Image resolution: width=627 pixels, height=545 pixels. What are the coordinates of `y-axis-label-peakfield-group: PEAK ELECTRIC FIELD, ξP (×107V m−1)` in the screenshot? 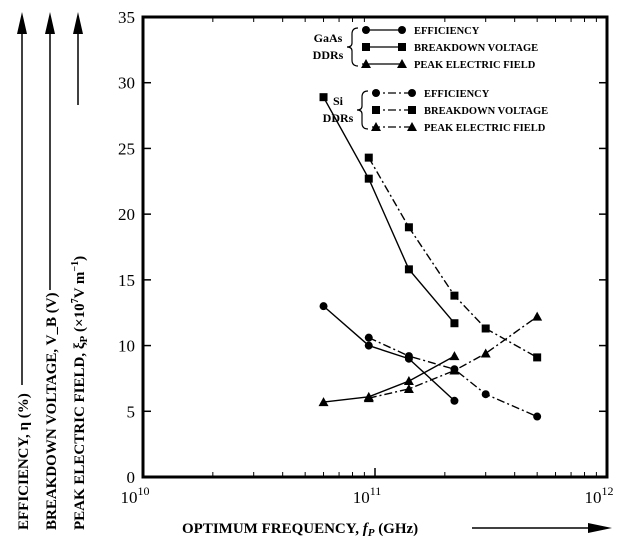 It's located at (80, 271).